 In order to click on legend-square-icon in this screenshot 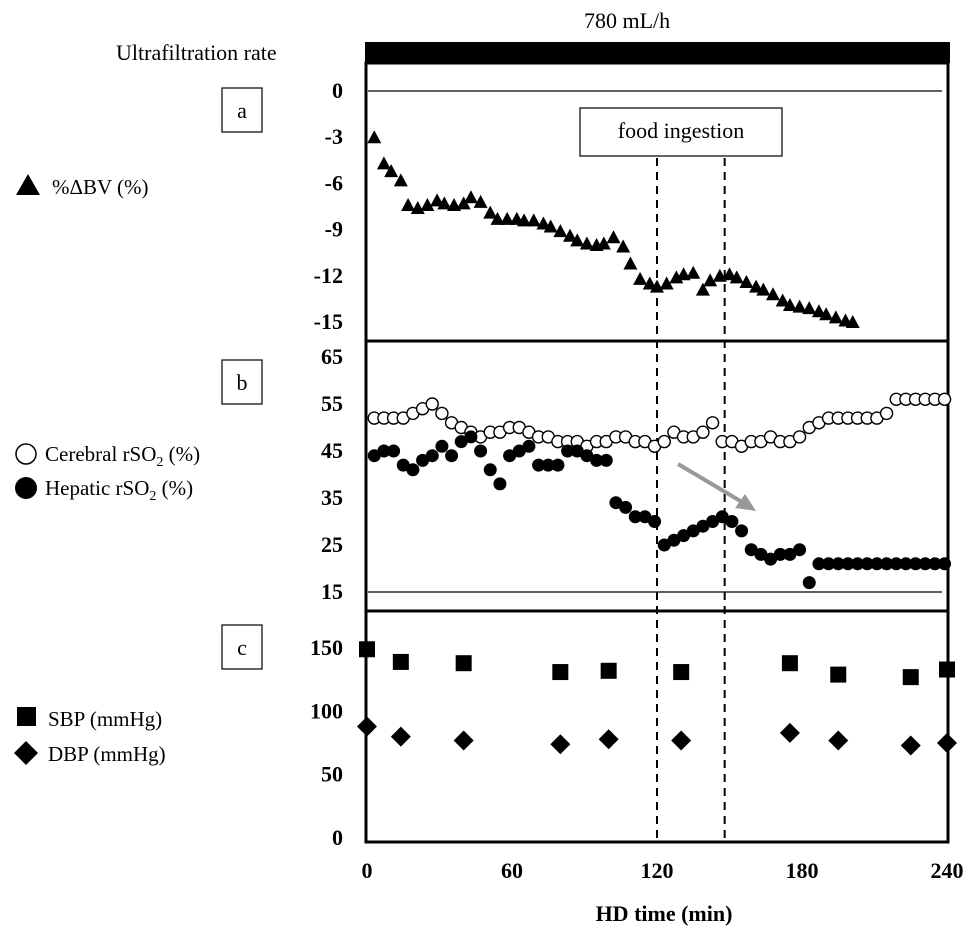, I will do `click(26, 716)`.